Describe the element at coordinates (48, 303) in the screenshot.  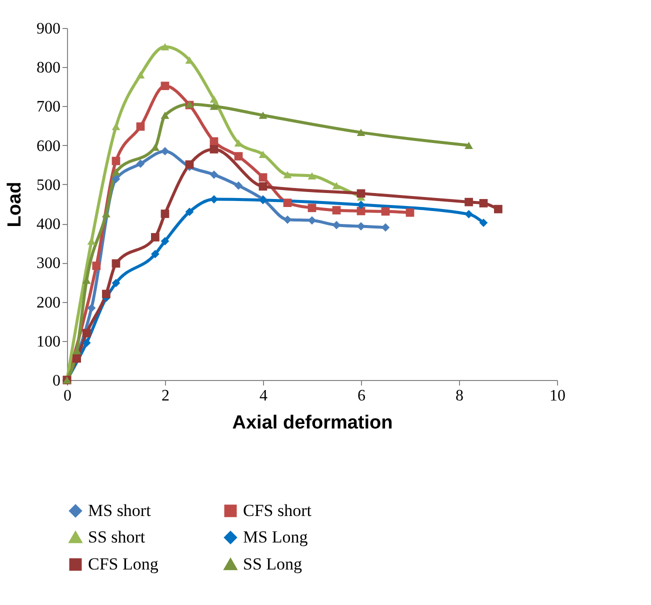
I see `y-tick-label: 200` at that location.